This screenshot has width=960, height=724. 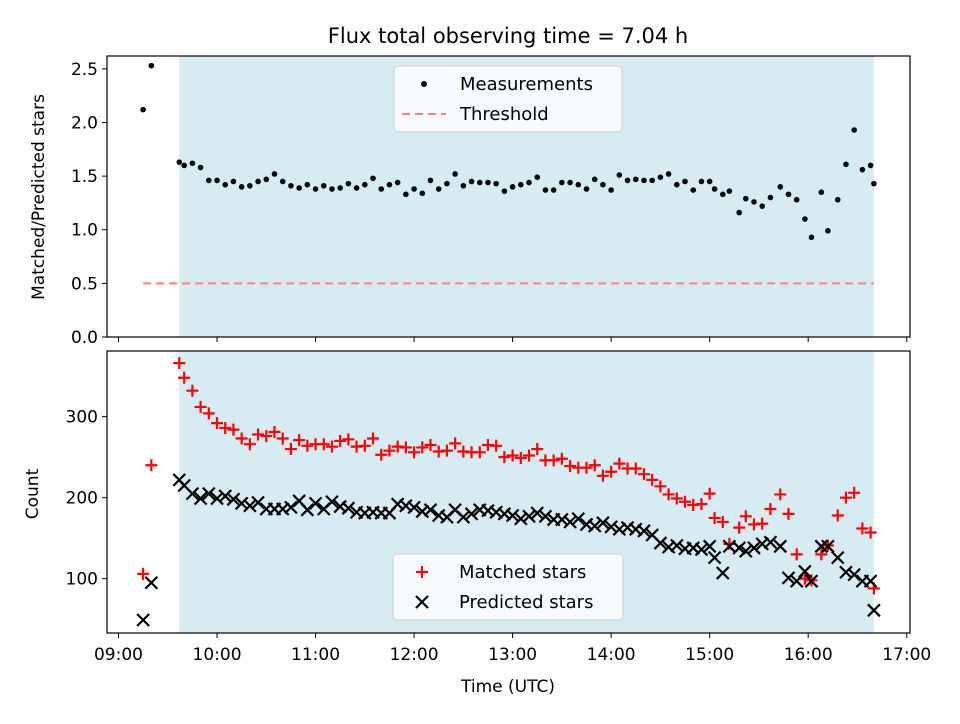 What do you see at coordinates (39, 197) in the screenshot?
I see `y-axis-label-top: Matched/Predicted stars` at bounding box center [39, 197].